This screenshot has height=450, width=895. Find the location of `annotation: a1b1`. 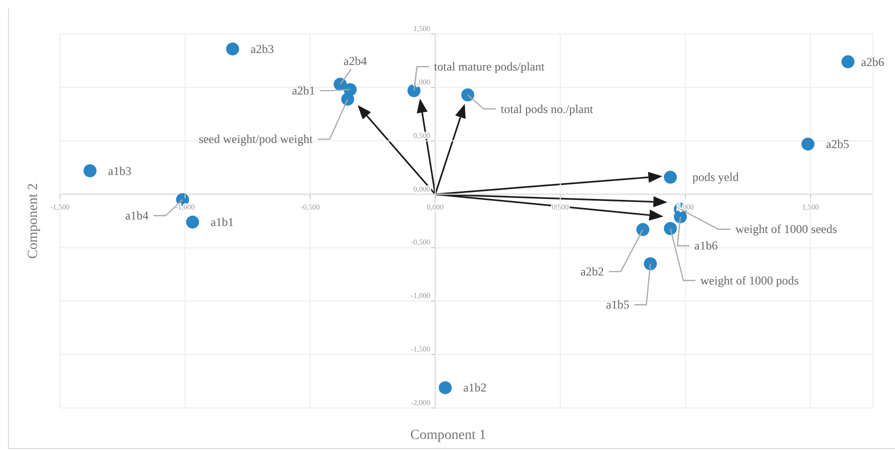

annotation: a1b1 is located at coordinates (222, 222).